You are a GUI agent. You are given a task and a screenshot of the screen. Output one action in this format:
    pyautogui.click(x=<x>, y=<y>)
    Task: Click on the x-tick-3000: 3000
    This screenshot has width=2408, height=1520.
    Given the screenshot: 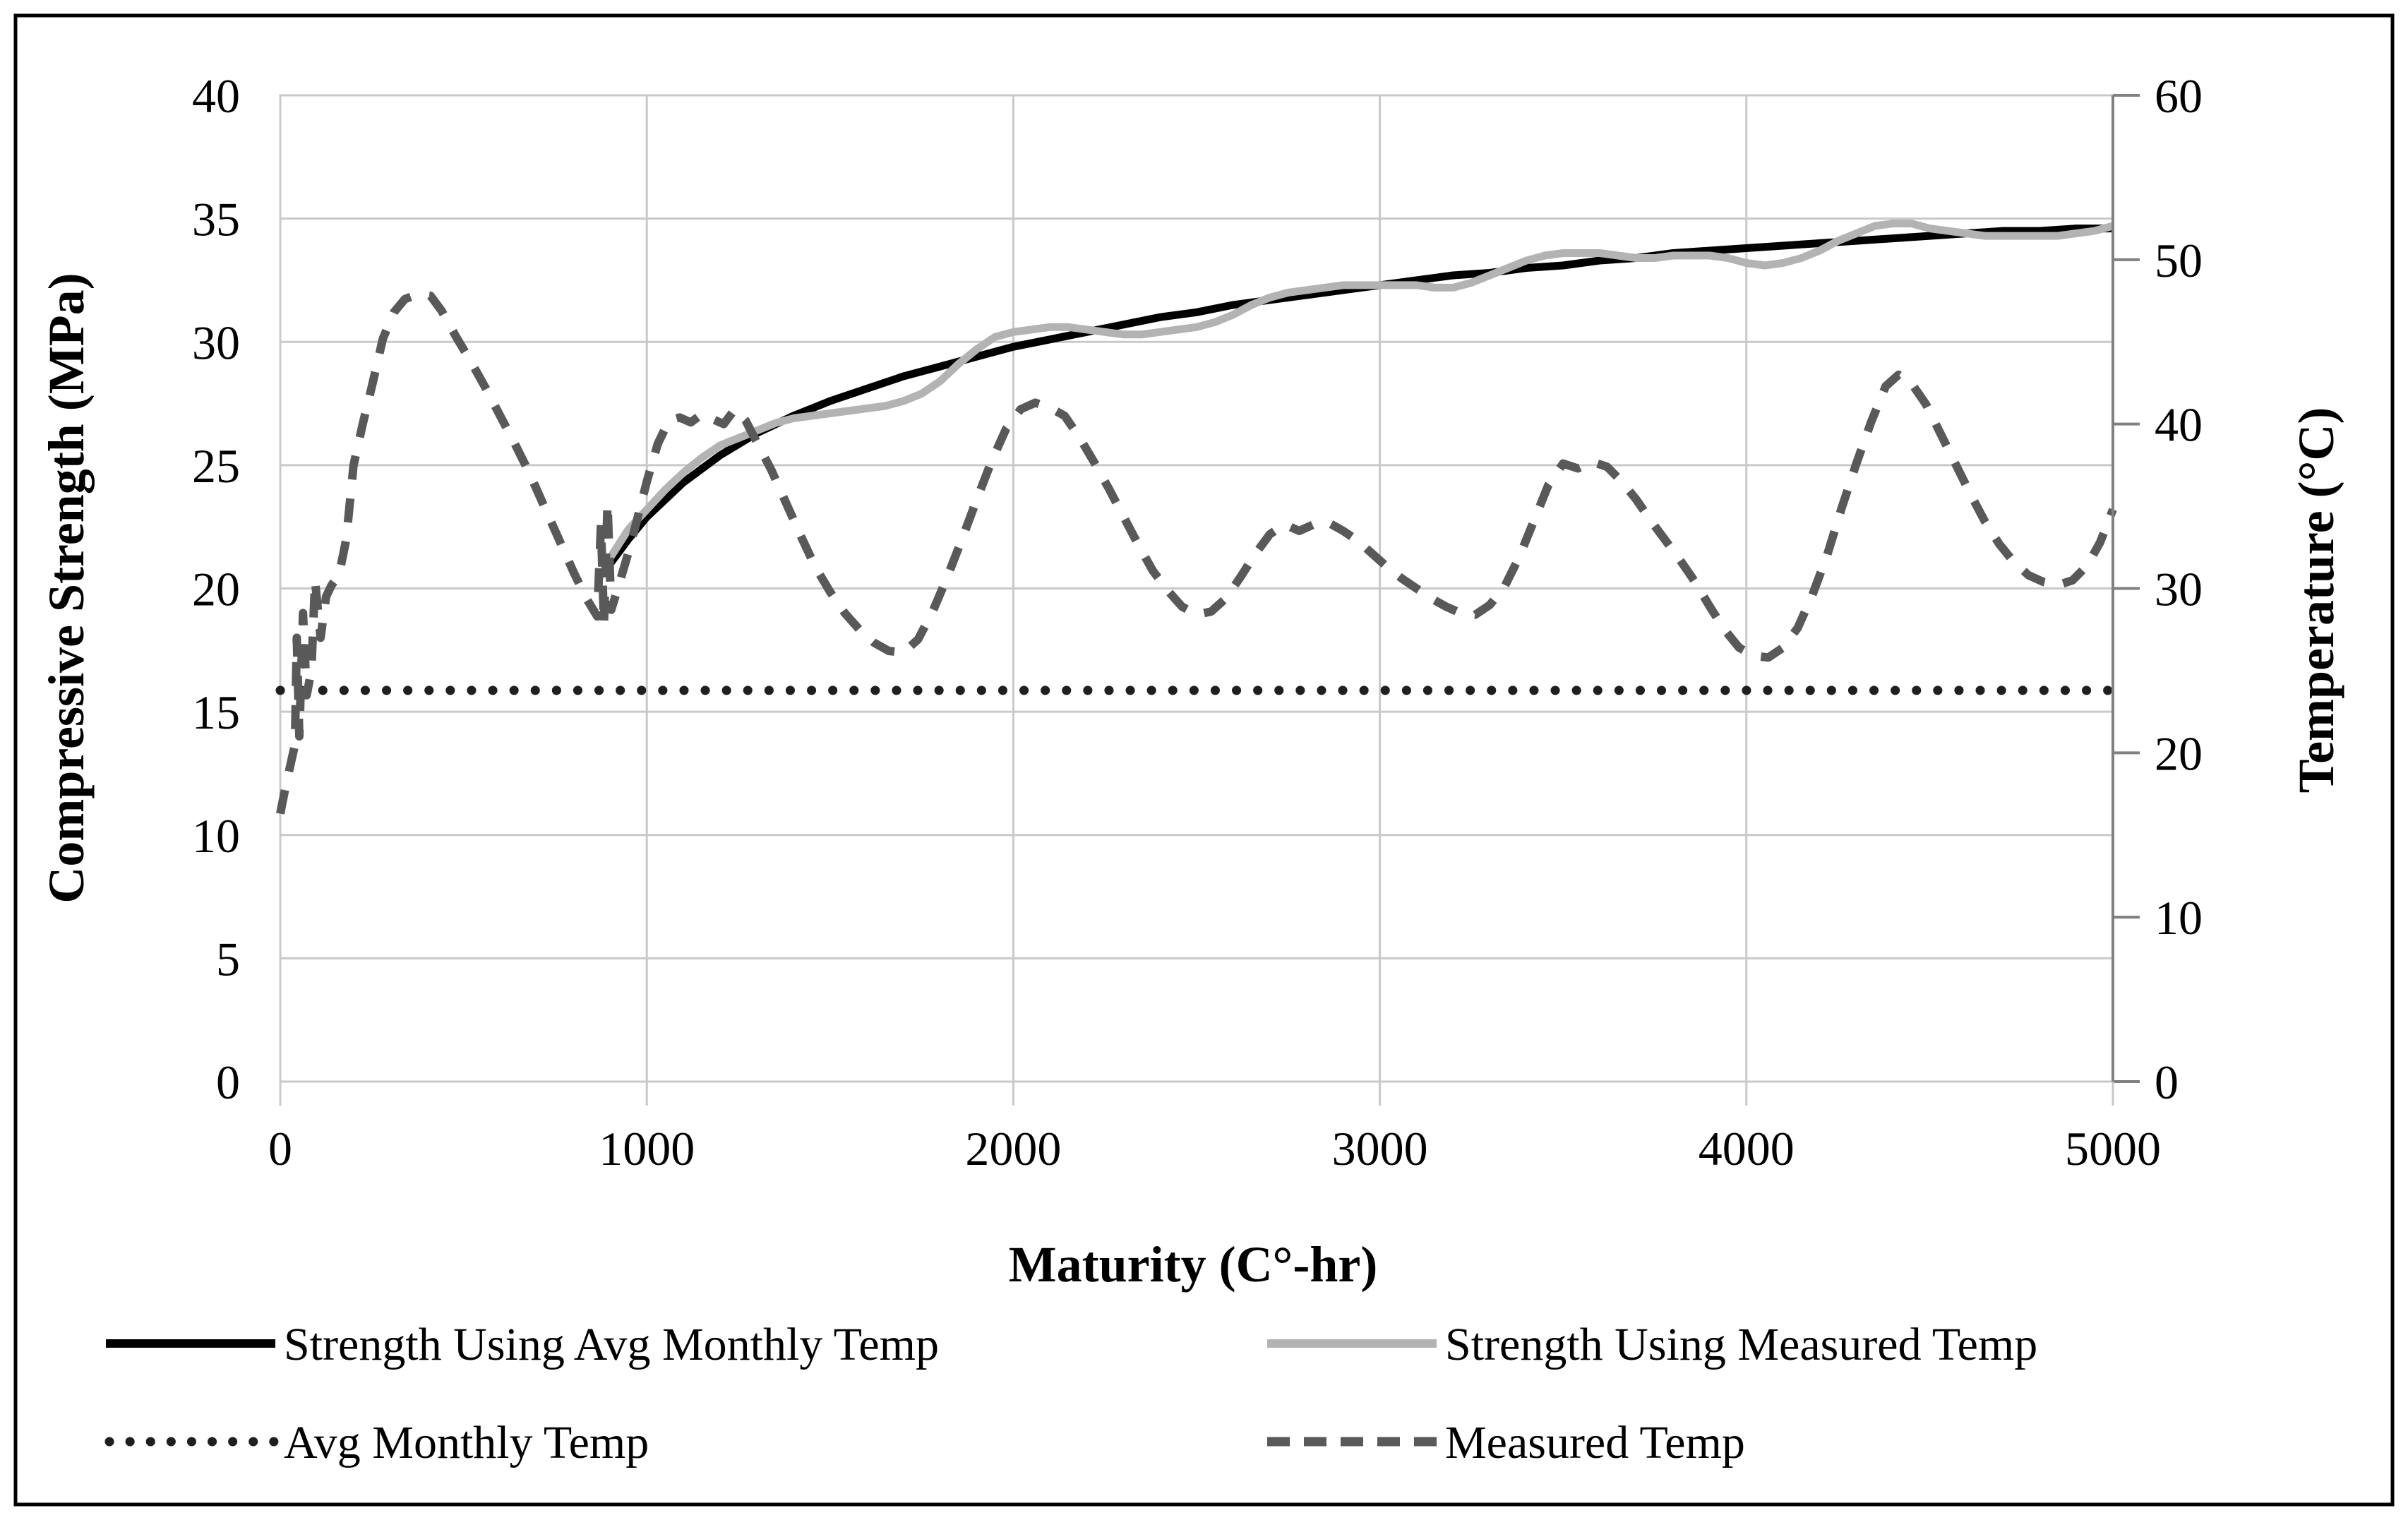 What is the action you would take?
    pyautogui.click(x=1380, y=1148)
    